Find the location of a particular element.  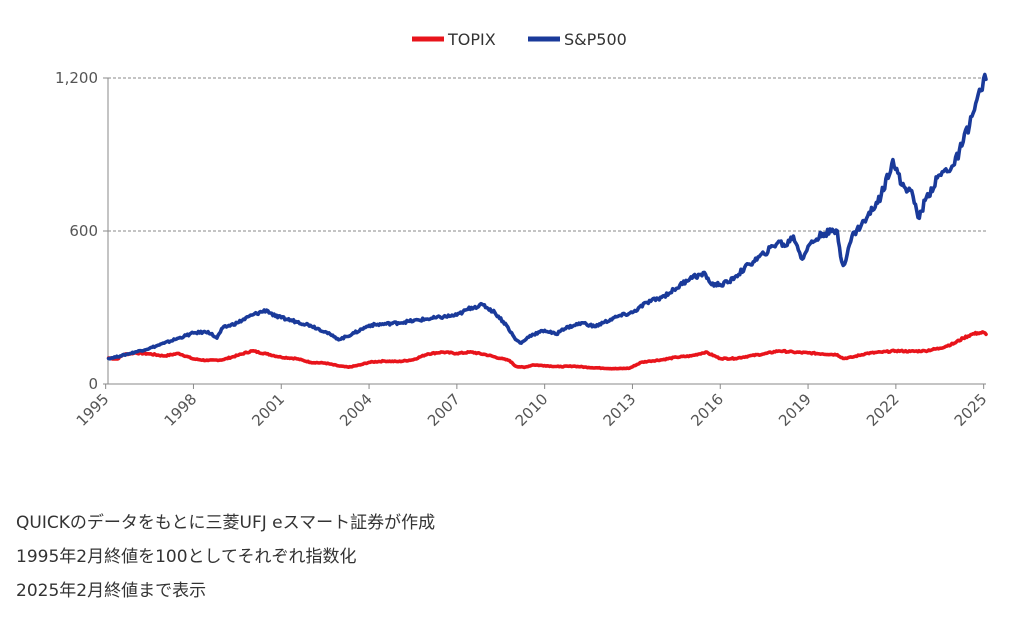

x-tick-label: 2007 is located at coordinates (444, 410).